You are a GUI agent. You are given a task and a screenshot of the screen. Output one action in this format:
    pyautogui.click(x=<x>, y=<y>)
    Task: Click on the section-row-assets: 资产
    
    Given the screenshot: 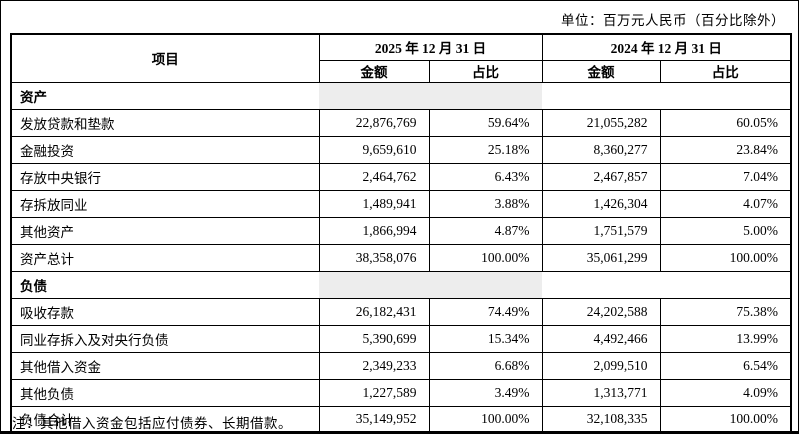 What is the action you would take?
    pyautogui.click(x=401, y=95)
    